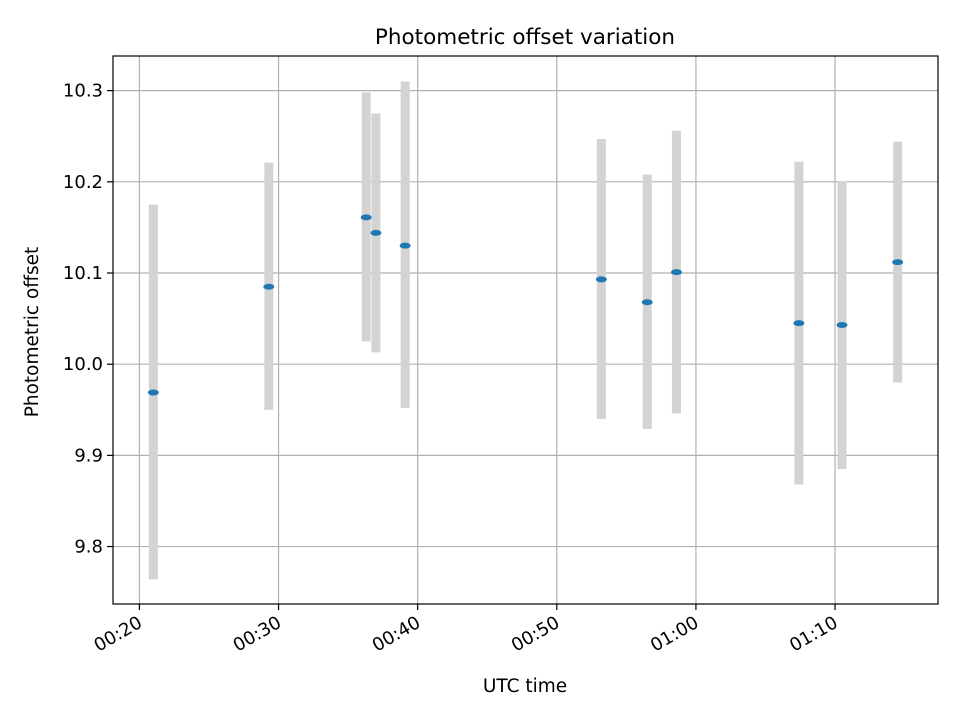  Describe the element at coordinates (32, 332) in the screenshot. I see `y-axis-label: Photometric offset` at that location.